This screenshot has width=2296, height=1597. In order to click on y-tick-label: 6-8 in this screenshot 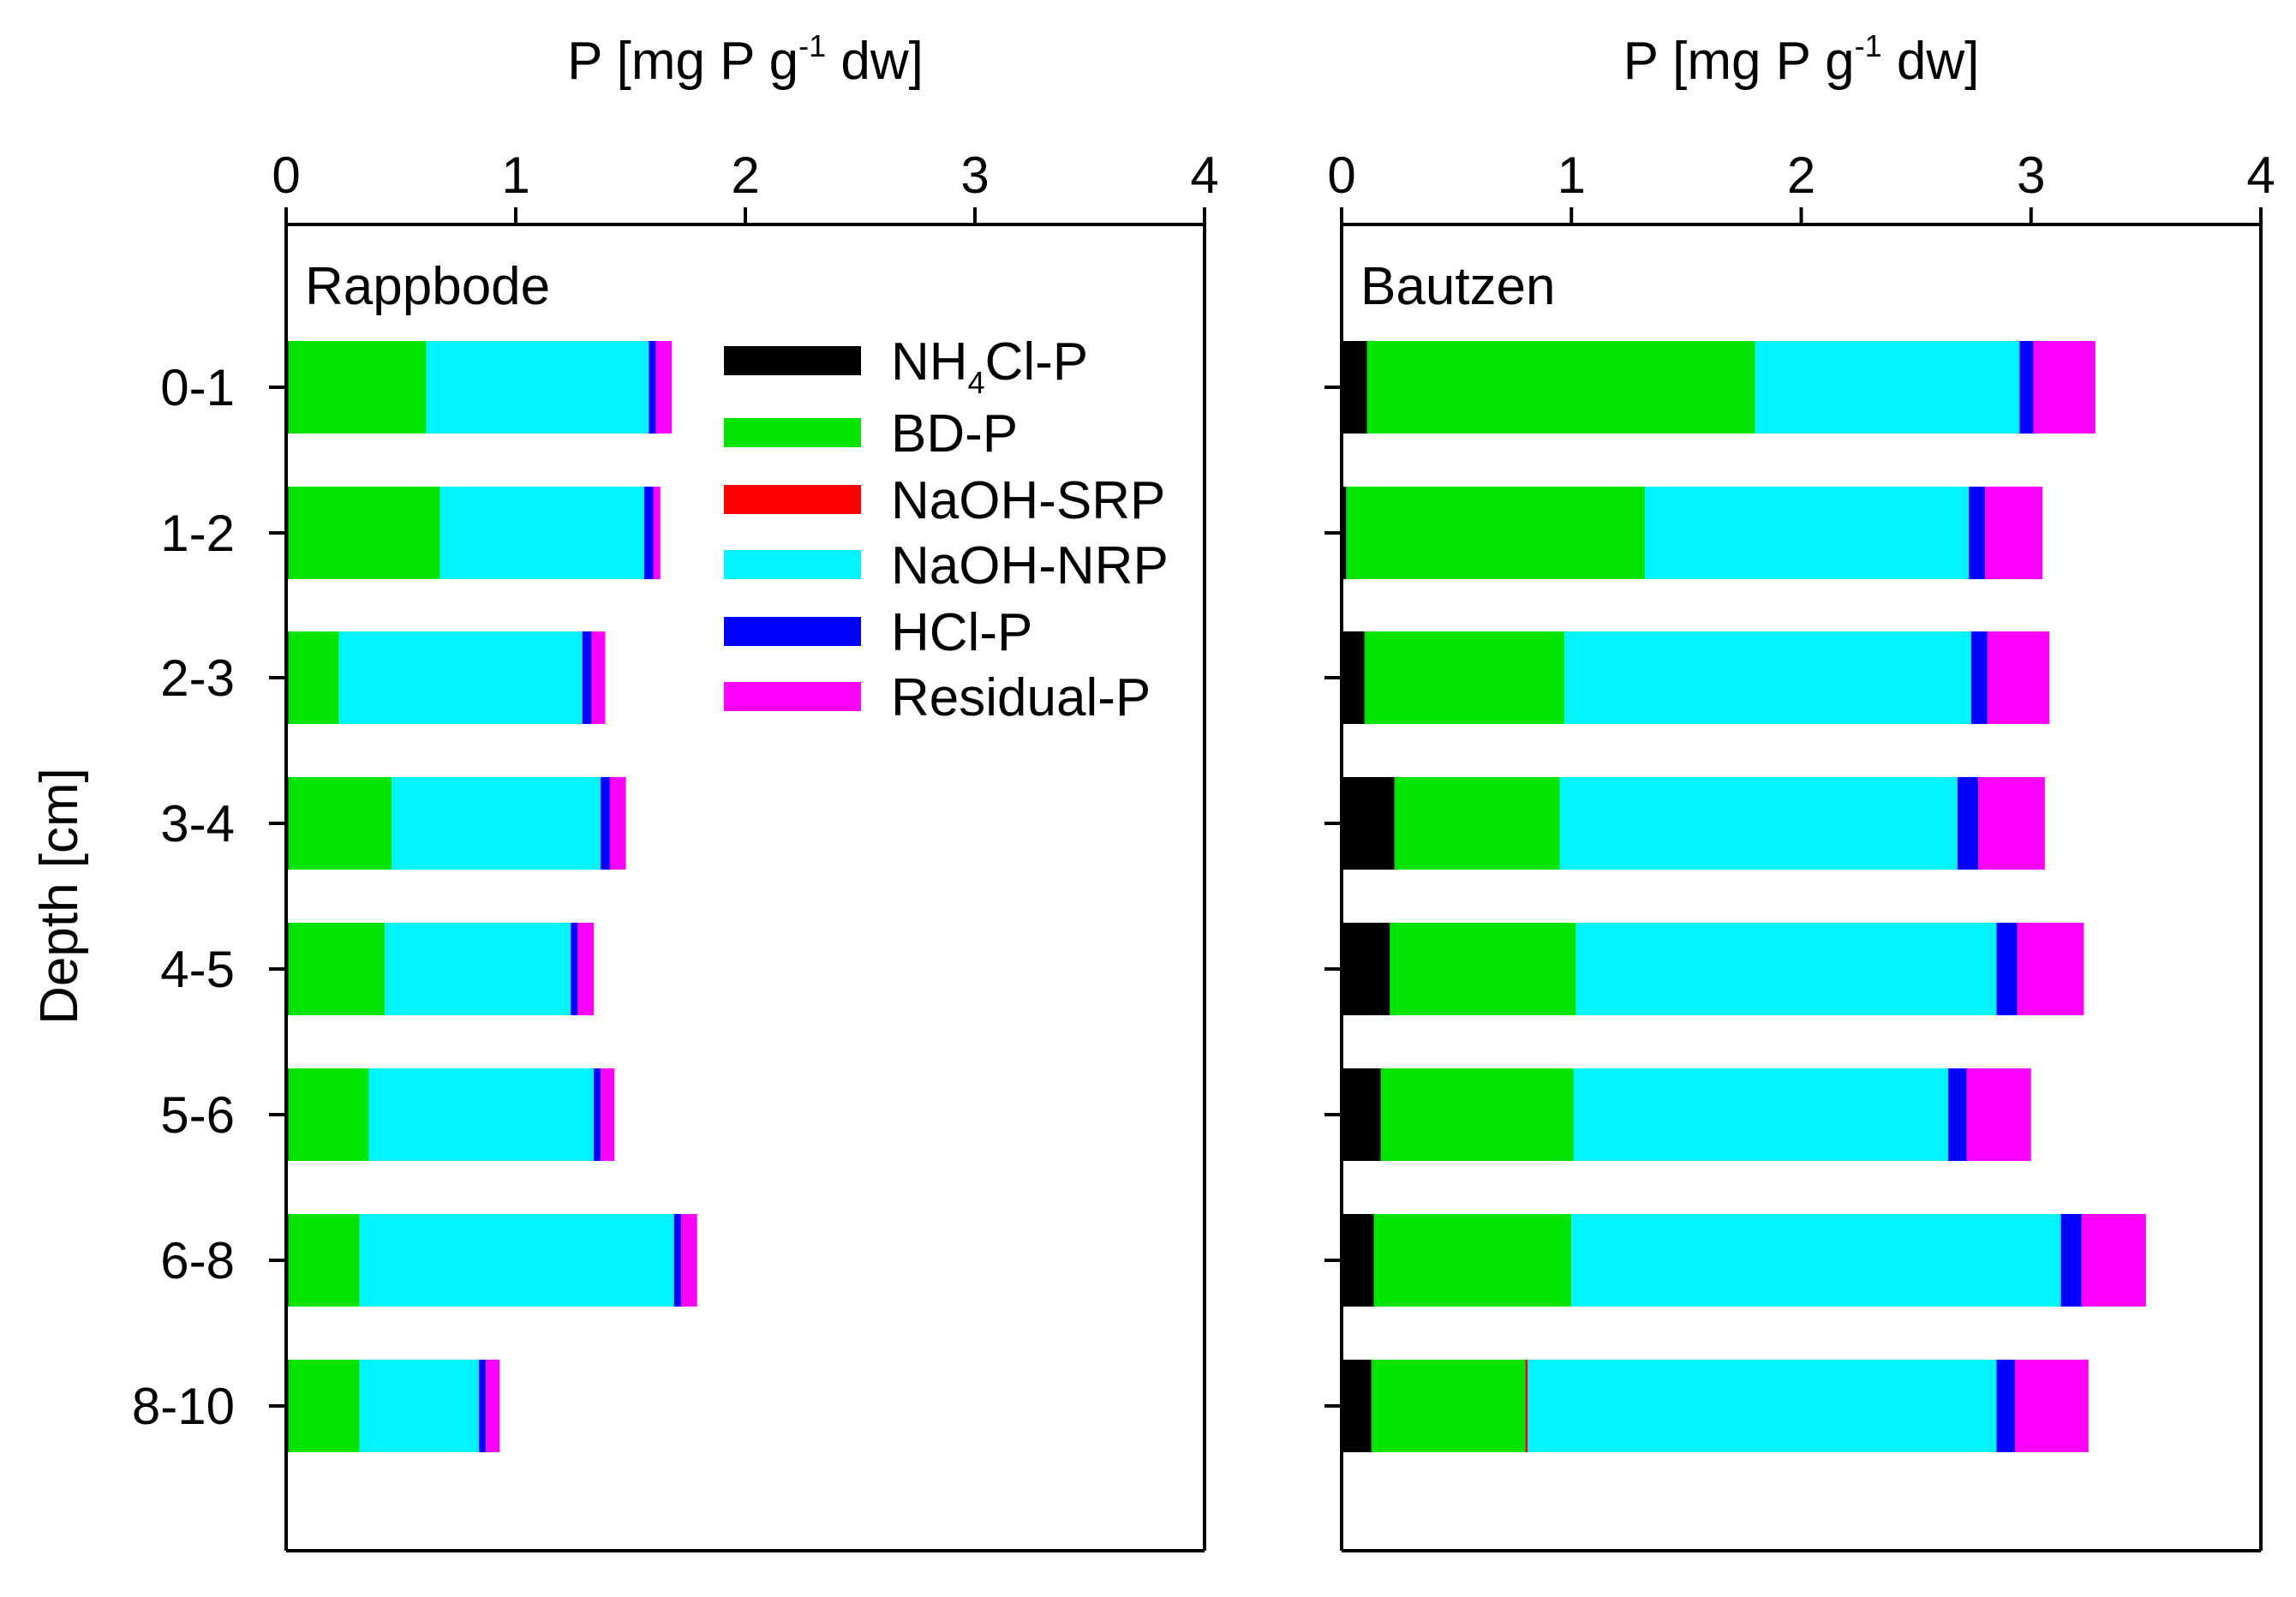, I will do `click(197, 1260)`.